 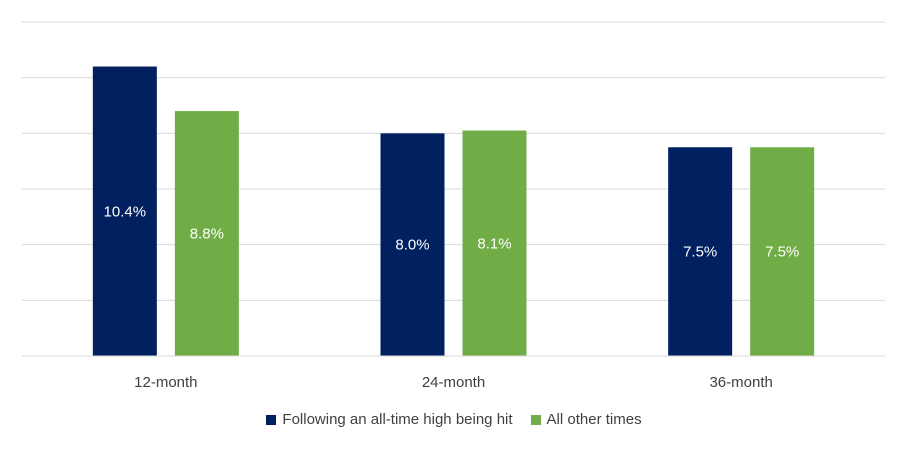 I want to click on x-tick-label: 36-month, so click(x=740, y=382).